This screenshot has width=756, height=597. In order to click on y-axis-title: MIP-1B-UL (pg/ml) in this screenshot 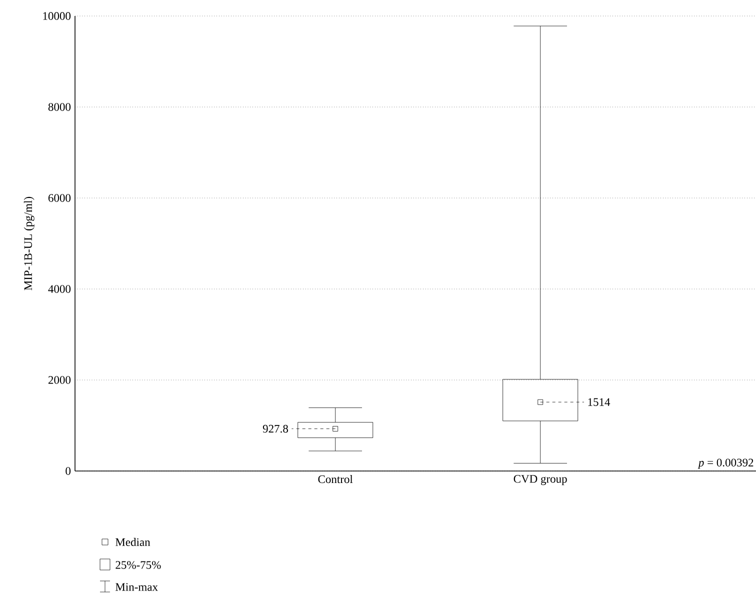, I will do `click(29, 243)`.